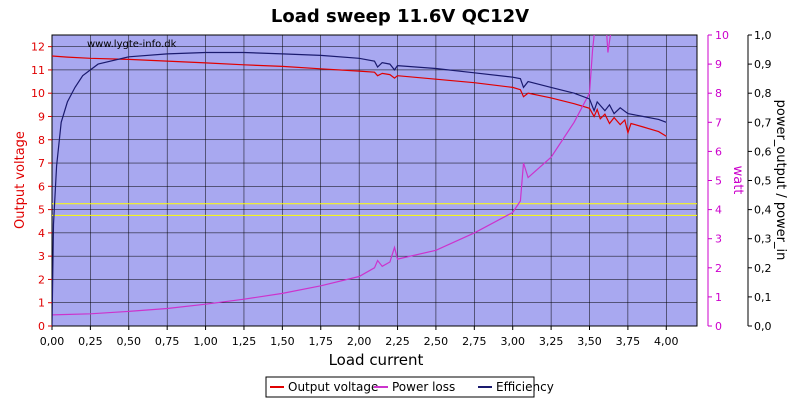 This screenshot has width=800, height=400. What do you see at coordinates (589, 341) in the screenshot?
I see `x-tick-label: 3,50` at bounding box center [589, 341].